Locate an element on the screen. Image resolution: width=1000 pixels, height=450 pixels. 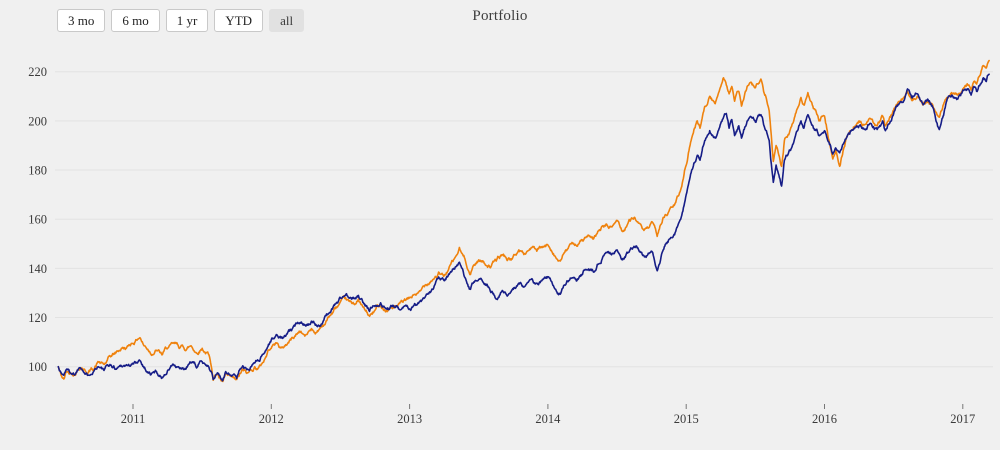
y-tick-label: 100 is located at coordinates (37, 367).